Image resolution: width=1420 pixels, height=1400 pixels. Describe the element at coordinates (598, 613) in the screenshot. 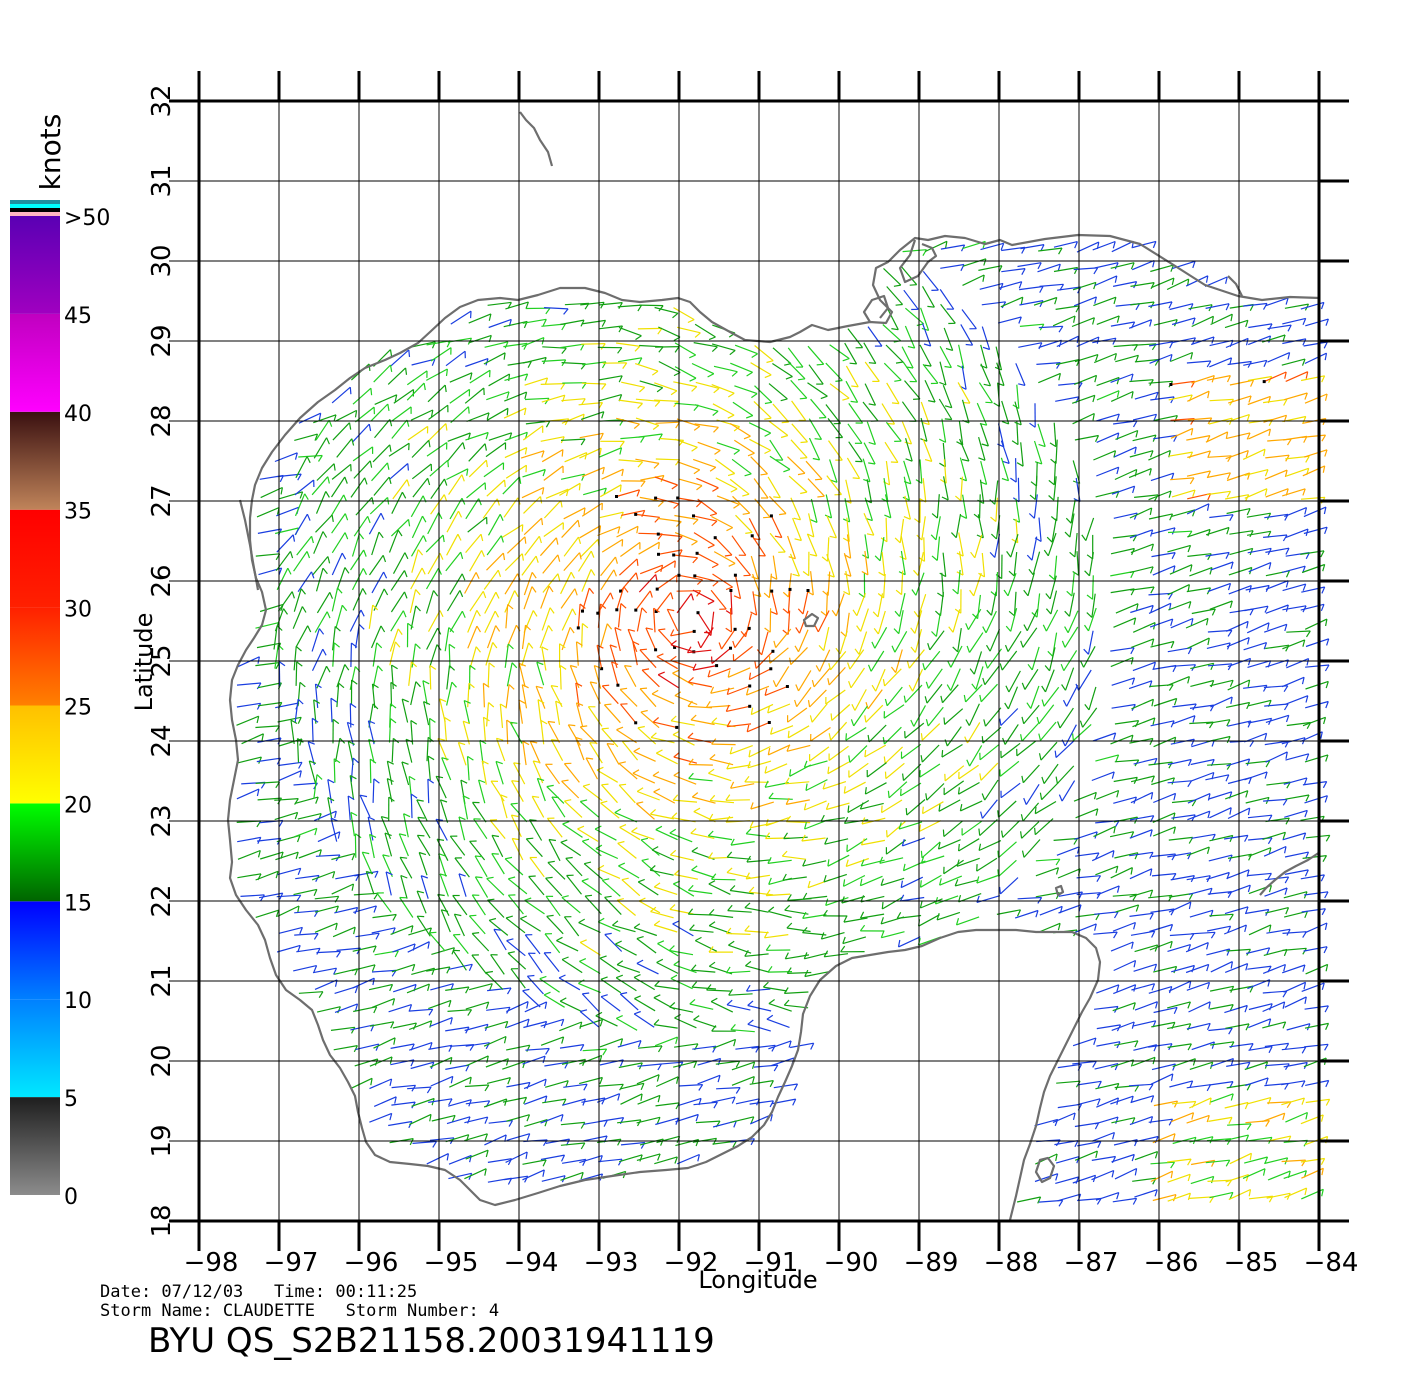

I see `rain-flag-marker` at that location.